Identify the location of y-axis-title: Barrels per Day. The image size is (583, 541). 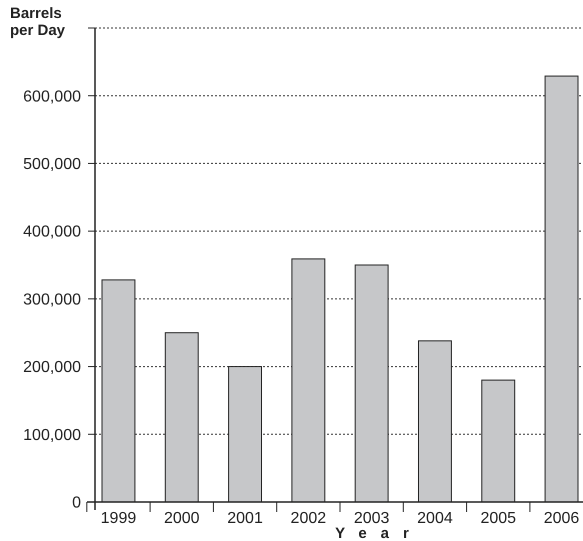
(38, 22).